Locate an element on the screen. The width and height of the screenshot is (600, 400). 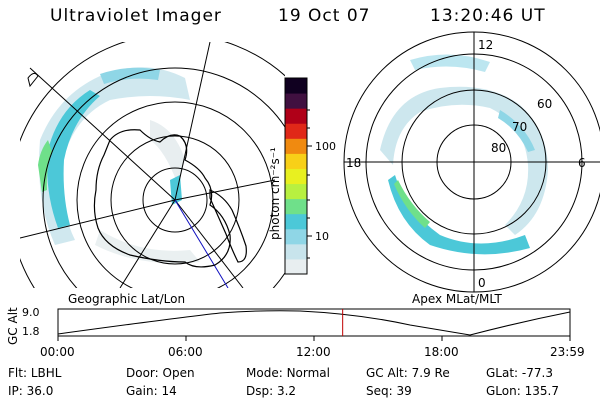
mlt-label-12: 12 is located at coordinates (486, 45).